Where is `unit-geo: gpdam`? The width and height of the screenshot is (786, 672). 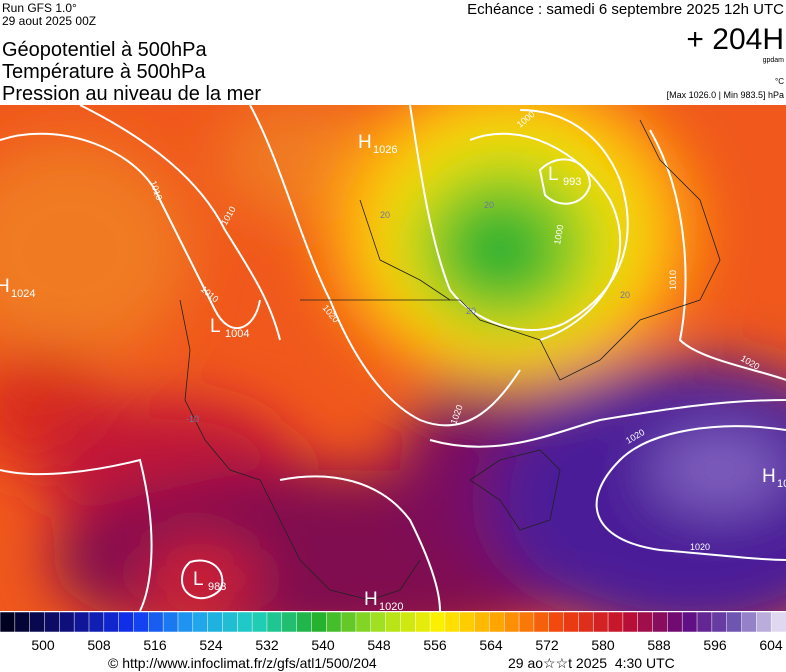 unit-geo: gpdam is located at coordinates (774, 60).